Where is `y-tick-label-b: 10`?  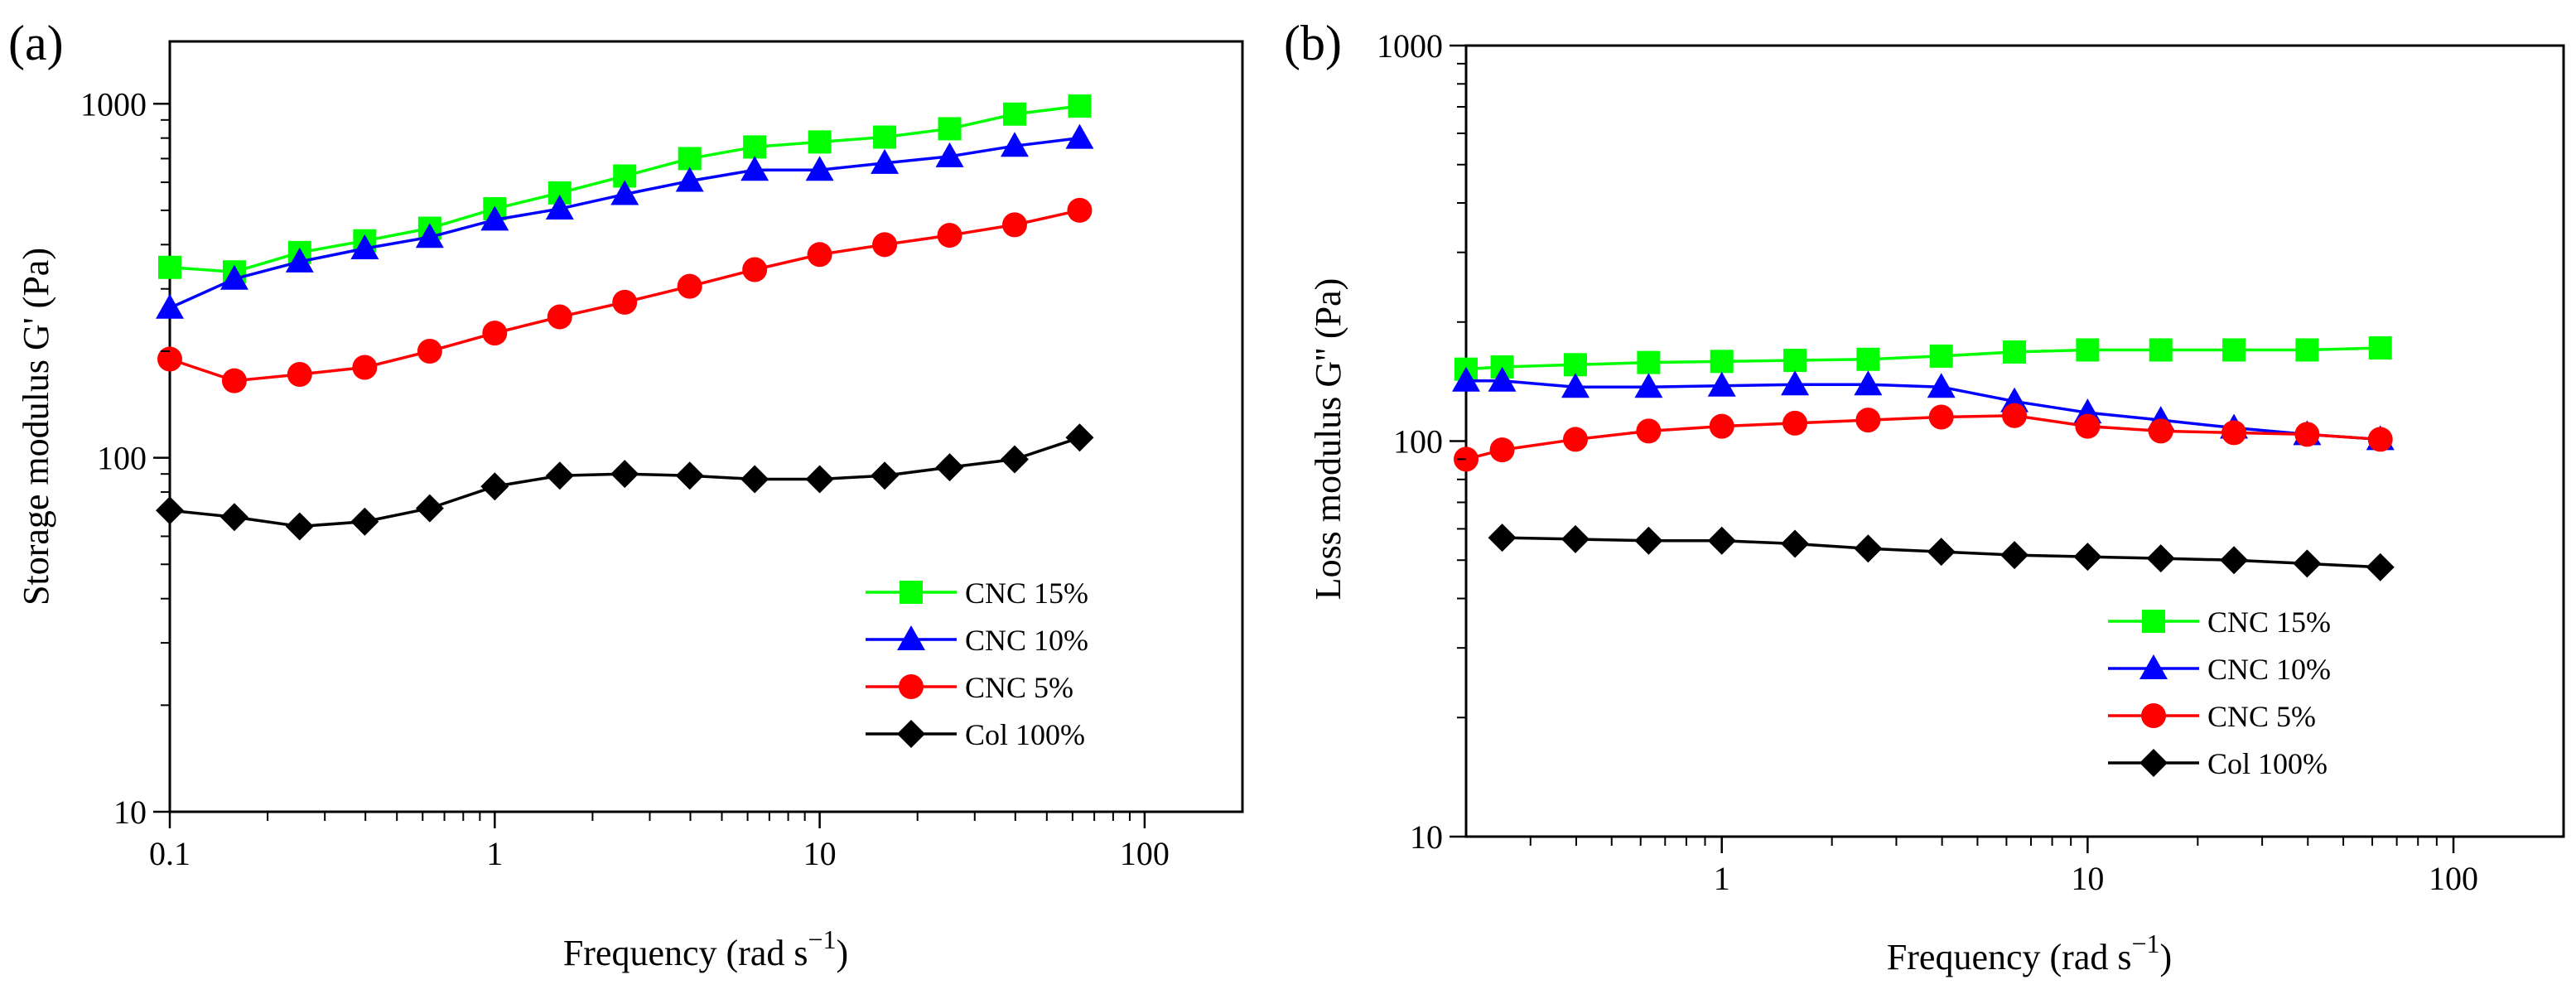 y-tick-label-b: 10 is located at coordinates (1426, 837).